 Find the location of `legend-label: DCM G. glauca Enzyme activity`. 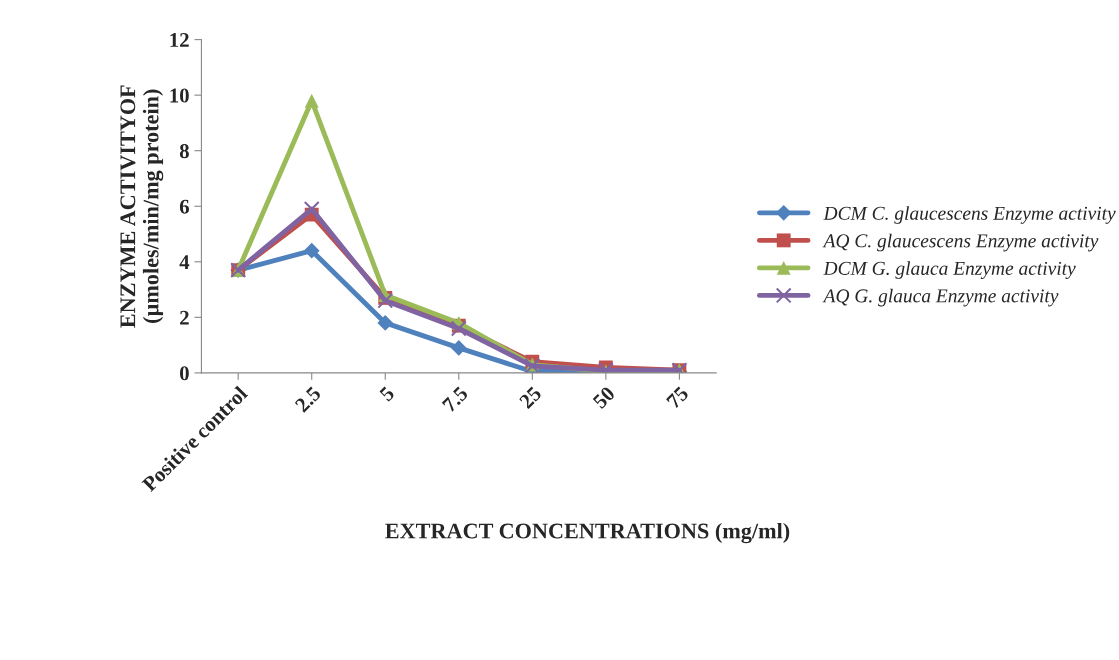

legend-label: DCM G. glauca Enzyme activity is located at coordinates (949, 270).